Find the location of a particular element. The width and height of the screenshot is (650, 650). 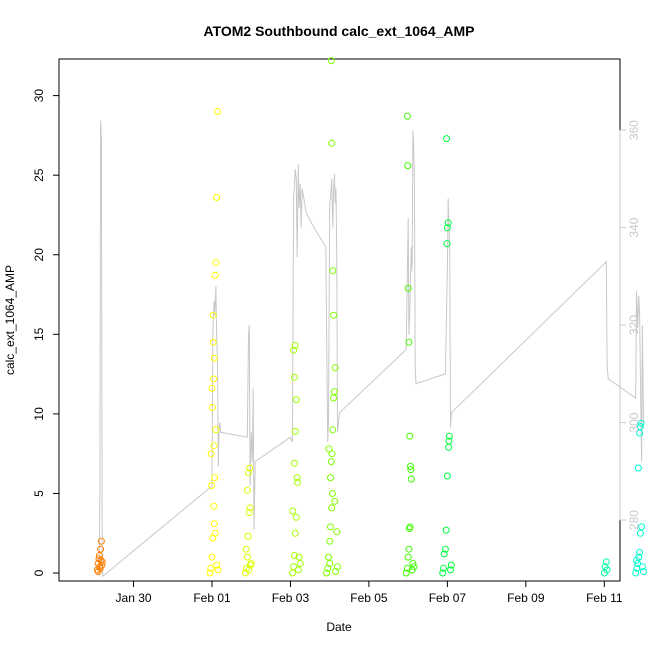

x-tick-label: Jan 30 is located at coordinates (134, 598).